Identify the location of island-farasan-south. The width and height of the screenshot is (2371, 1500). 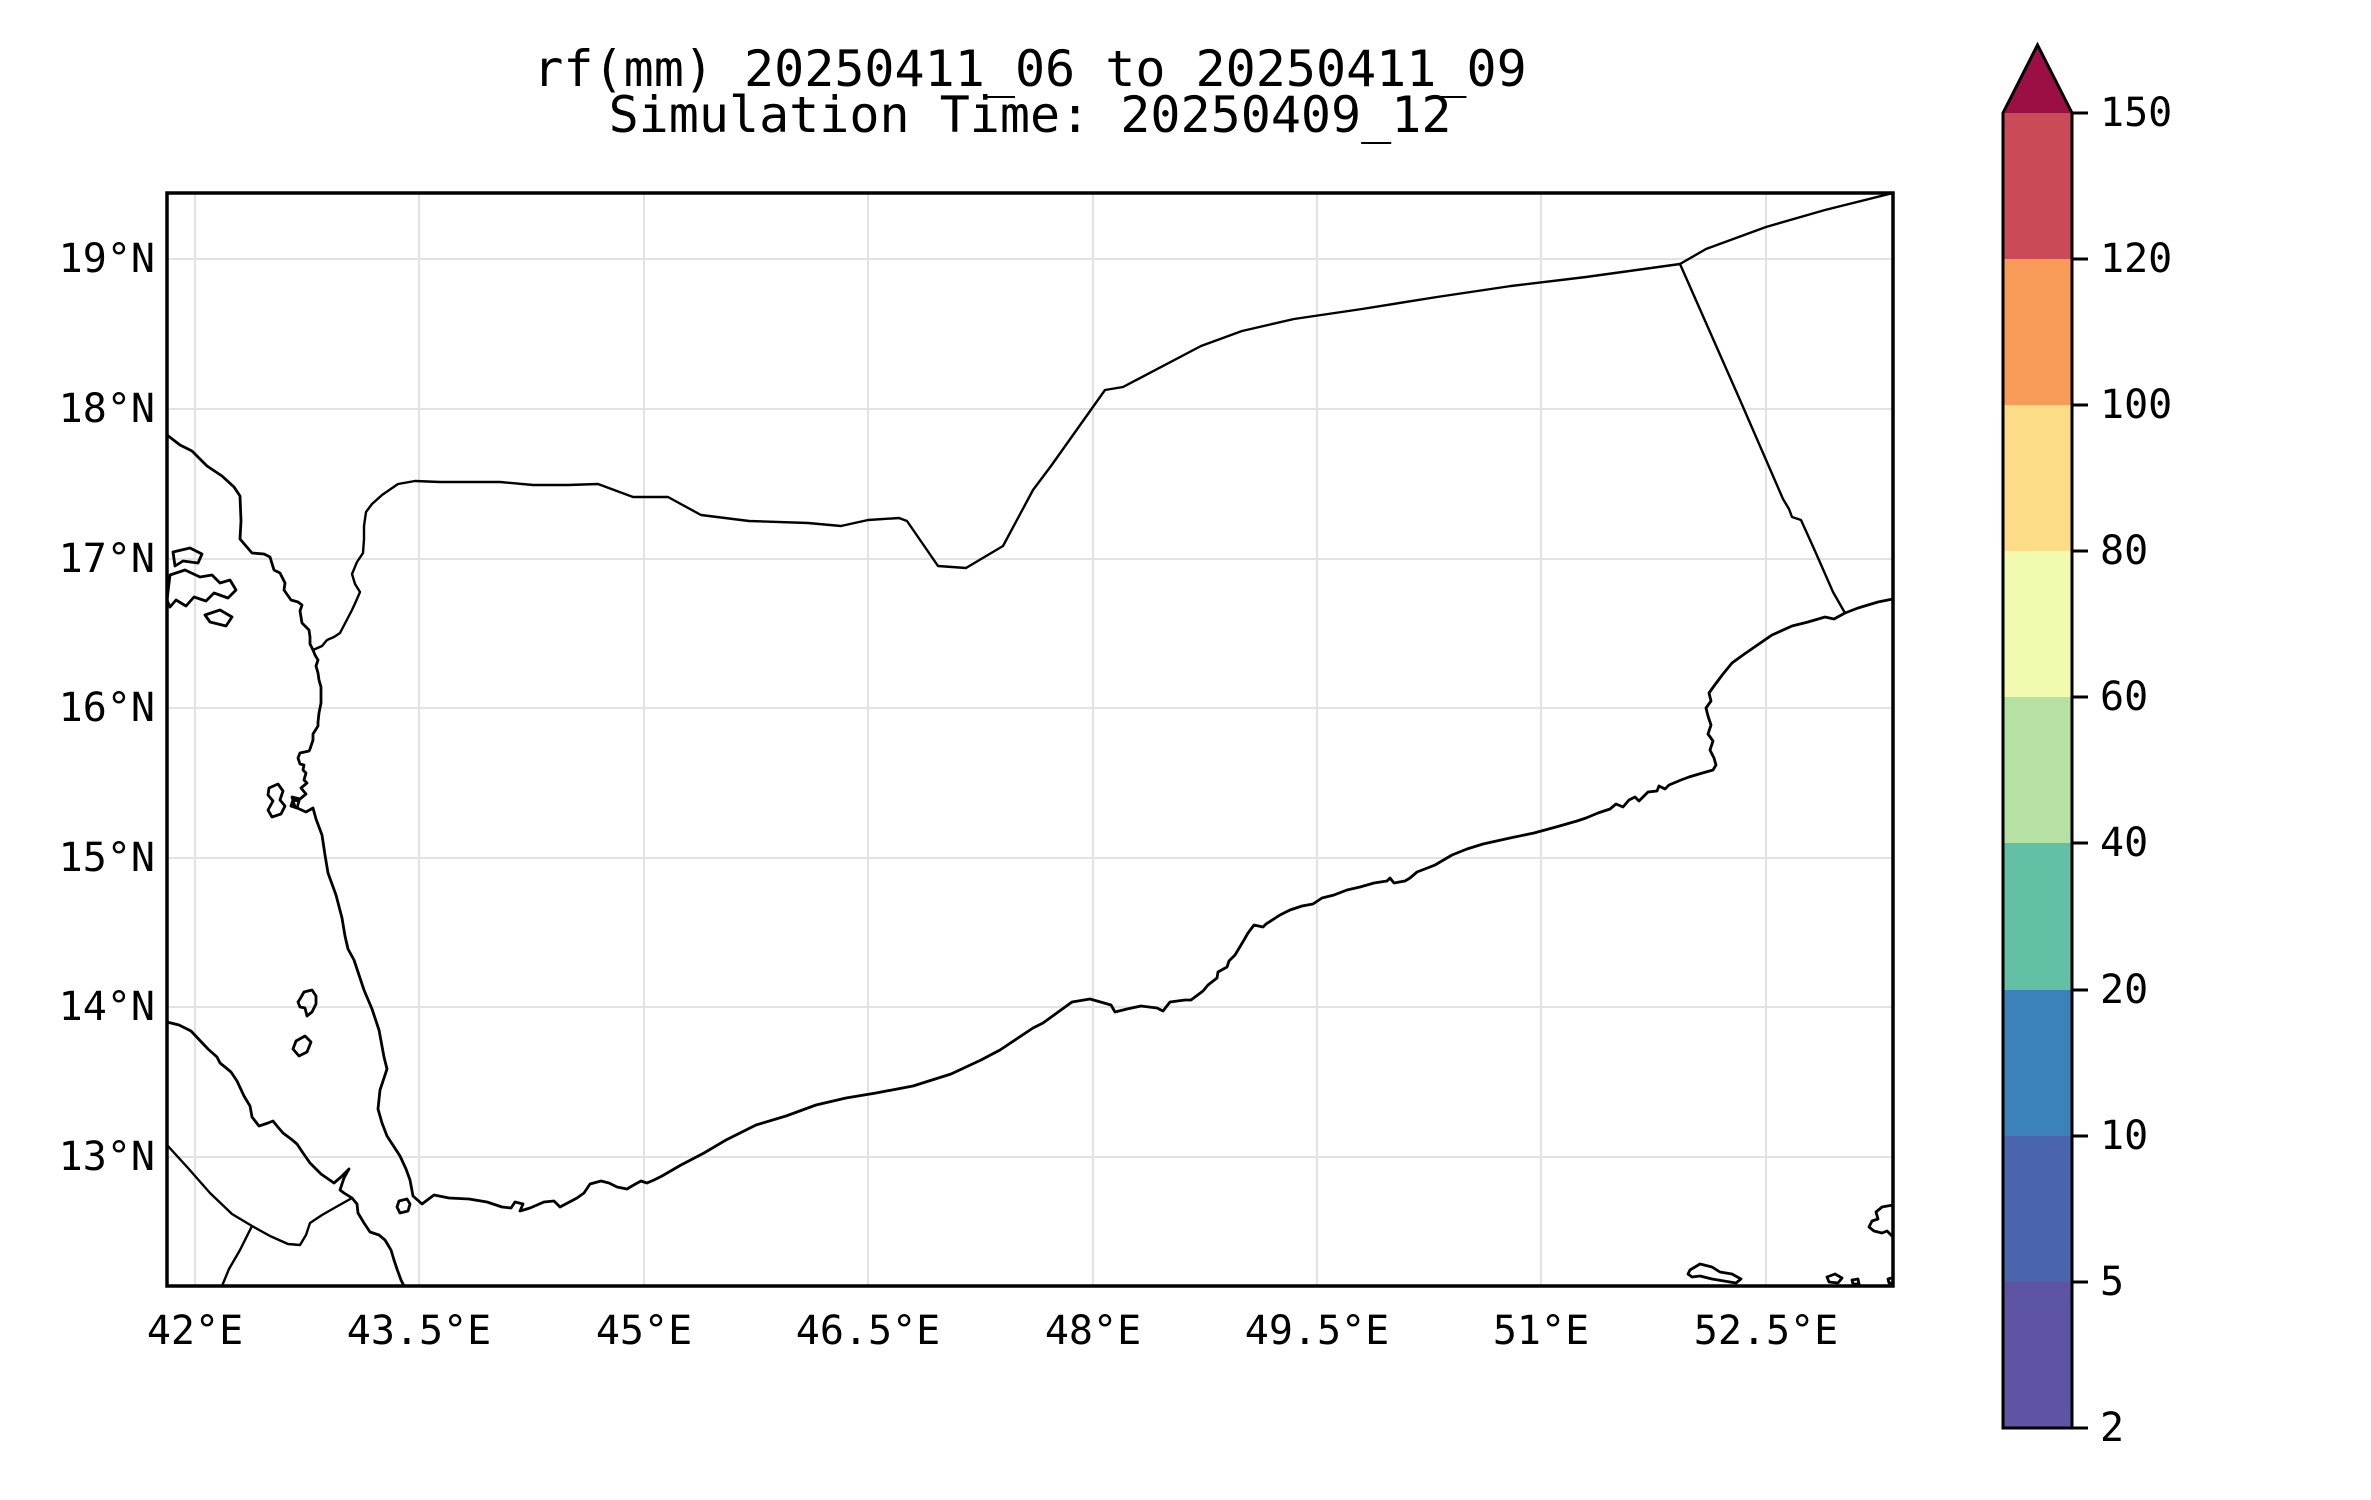
(218, 618).